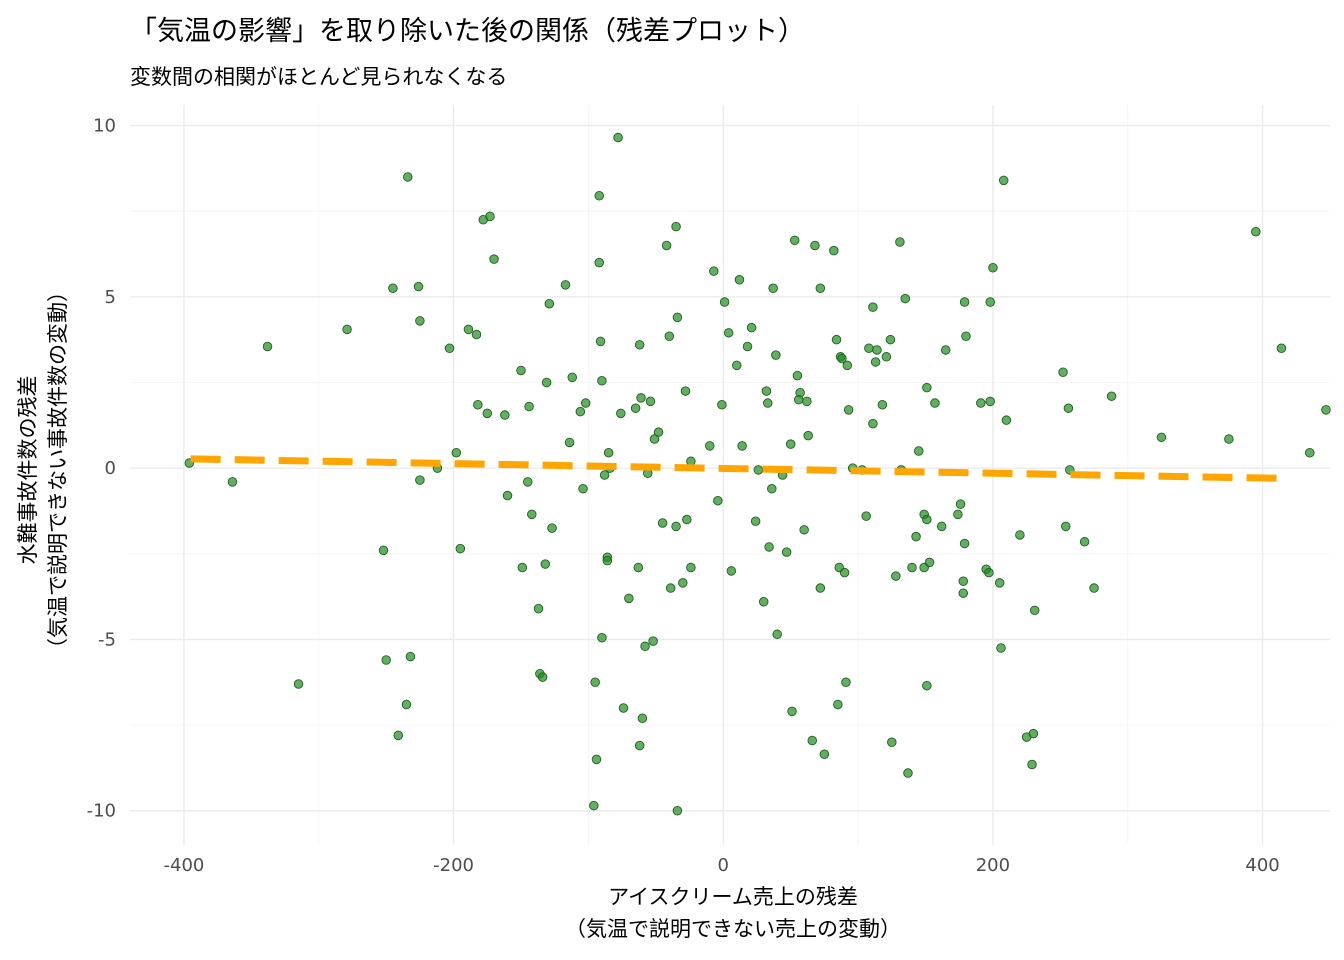 The image size is (1344, 960). Describe the element at coordinates (58, 470) in the screenshot. I see `y-axis-title-line-2: （気温で説明できない事故件数の変動）` at that location.